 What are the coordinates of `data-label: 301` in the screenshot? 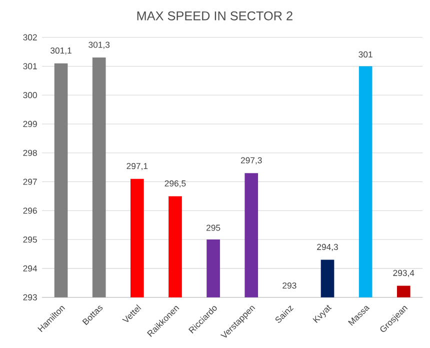 It's located at (365, 54).